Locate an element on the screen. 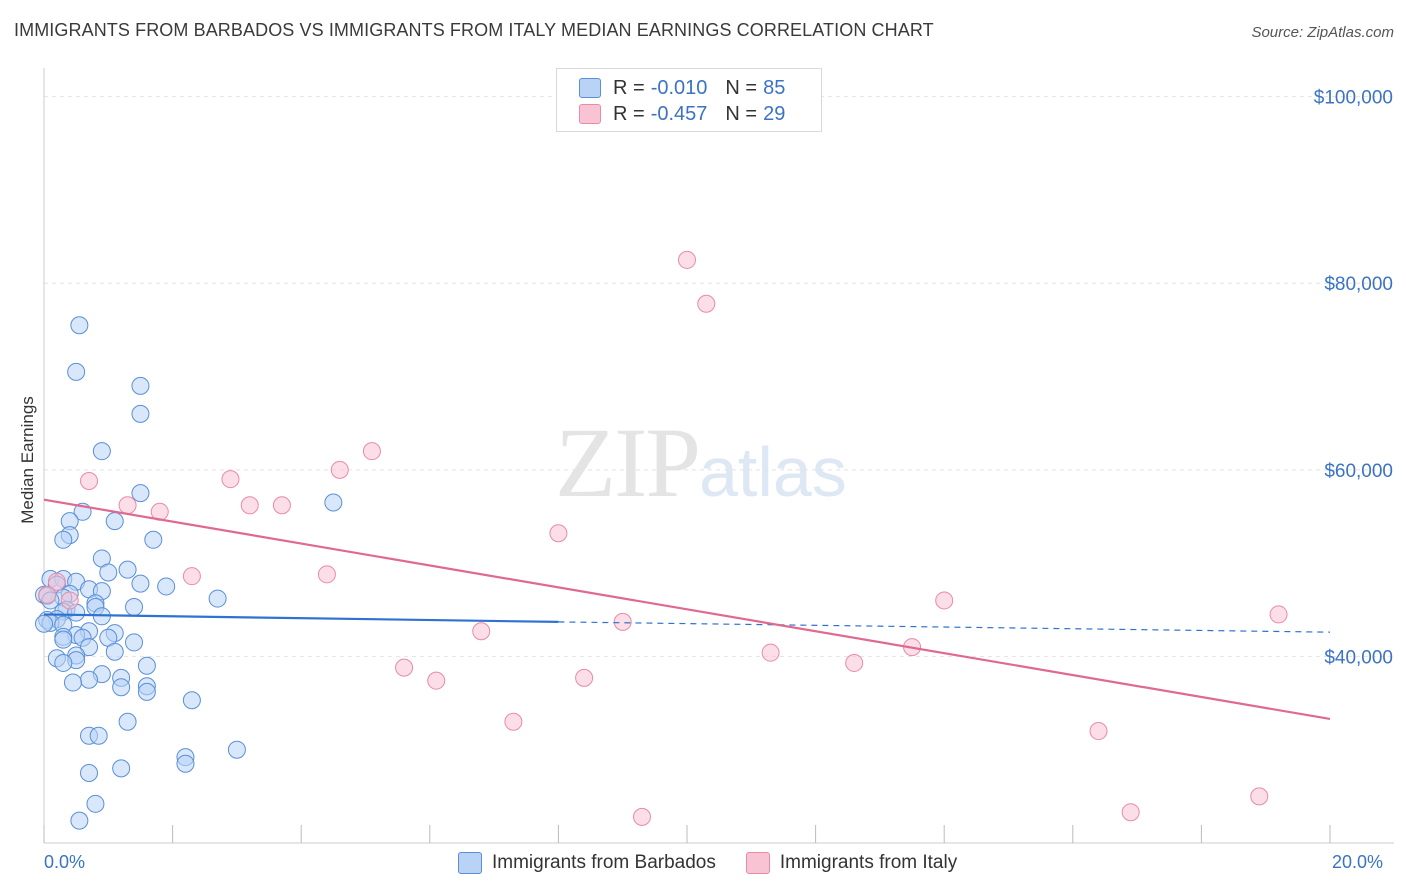  series-legend-item-barbados: Immigrants from Barbados is located at coordinates (587, 863).